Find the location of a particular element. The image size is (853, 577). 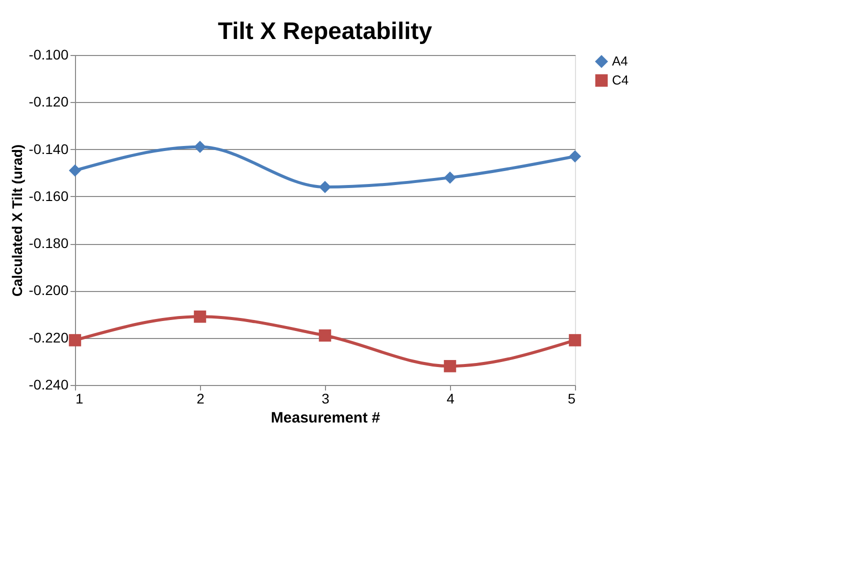

legend-label: C4 is located at coordinates (620, 80).